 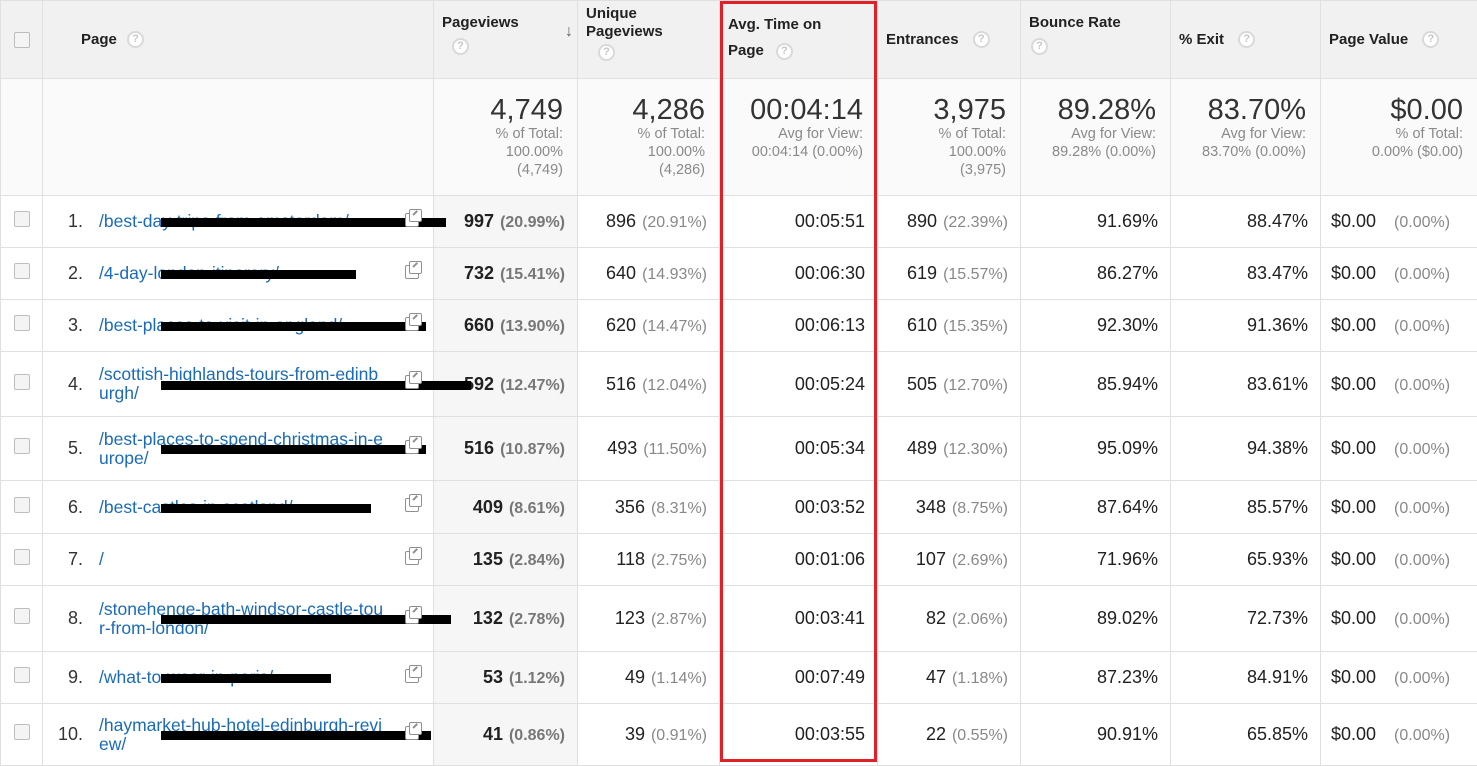 I want to click on col-header-avg-time: Avg. Time on Page?, so click(x=799, y=40).